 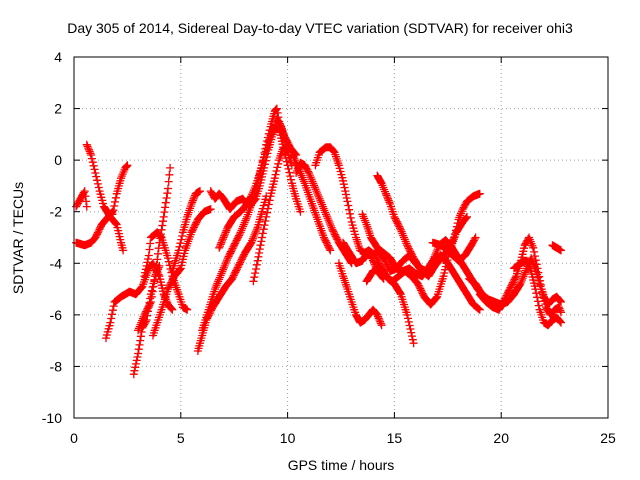 What do you see at coordinates (608, 438) in the screenshot?
I see `x-tick-label: 25` at bounding box center [608, 438].